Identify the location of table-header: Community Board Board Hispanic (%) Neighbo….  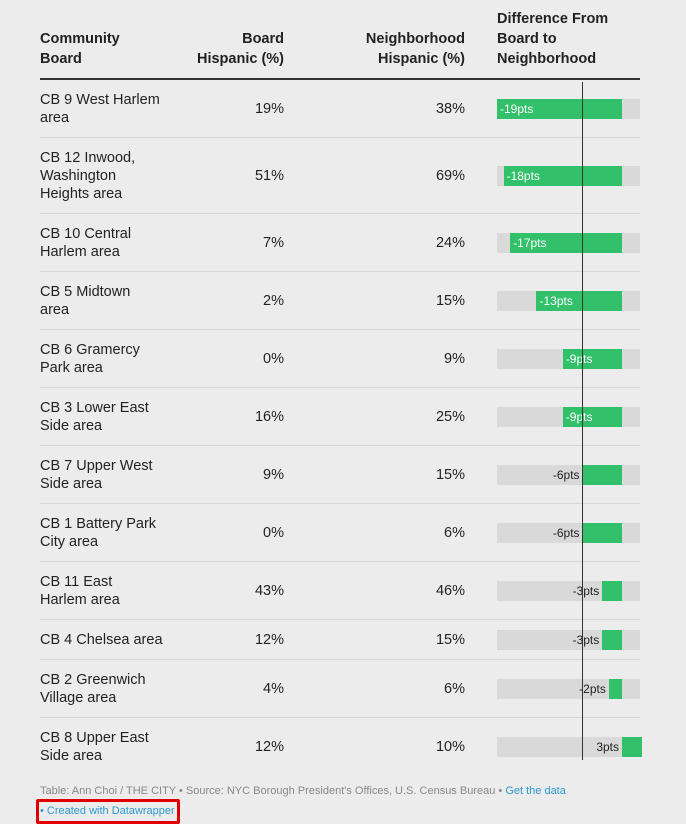
(340, 40).